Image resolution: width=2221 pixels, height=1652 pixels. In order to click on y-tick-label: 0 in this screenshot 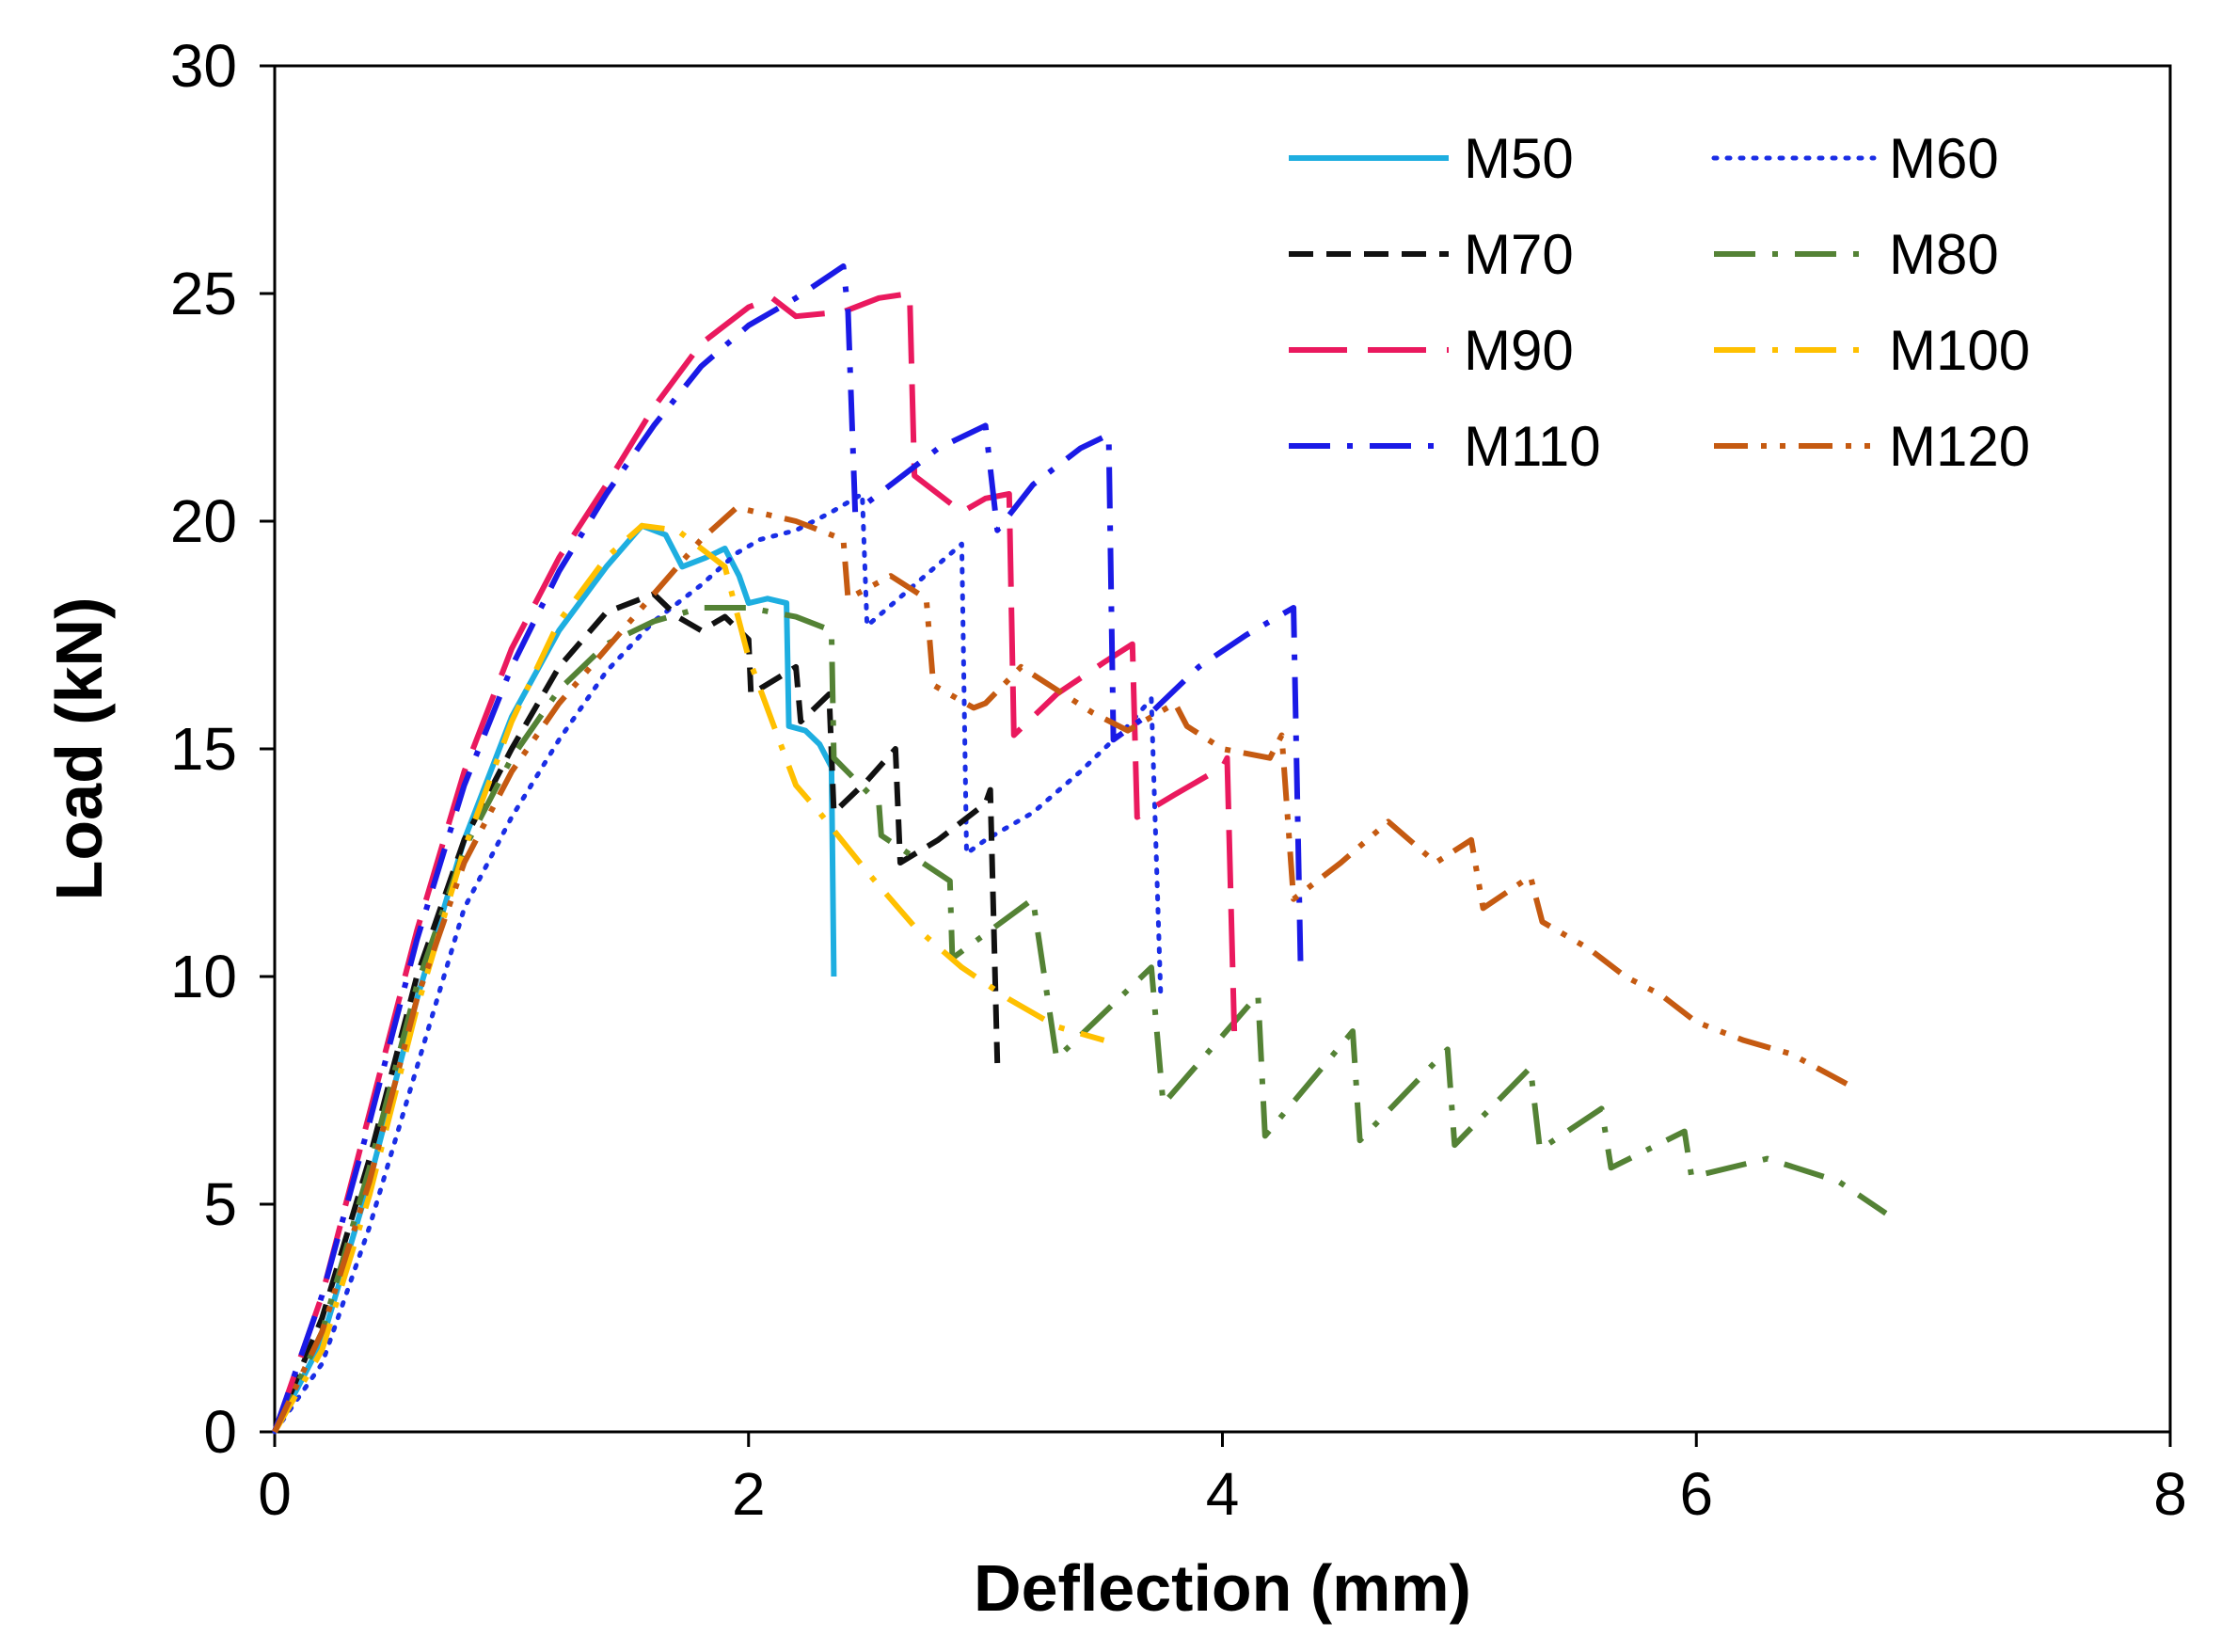, I will do `click(220, 1432)`.